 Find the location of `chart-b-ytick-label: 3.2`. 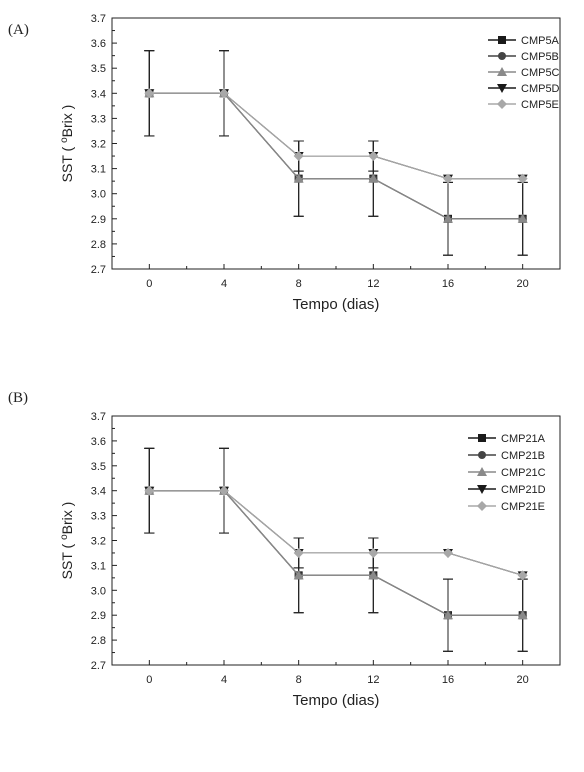

chart-b-ytick-label: 3.2 is located at coordinates (98, 542).